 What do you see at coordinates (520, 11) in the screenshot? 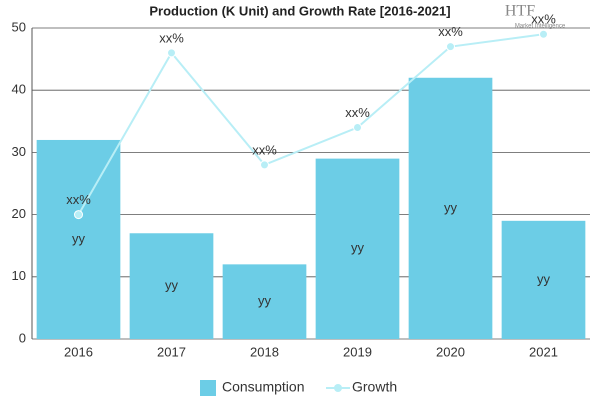
I see `logo-text: HTF` at bounding box center [520, 11].